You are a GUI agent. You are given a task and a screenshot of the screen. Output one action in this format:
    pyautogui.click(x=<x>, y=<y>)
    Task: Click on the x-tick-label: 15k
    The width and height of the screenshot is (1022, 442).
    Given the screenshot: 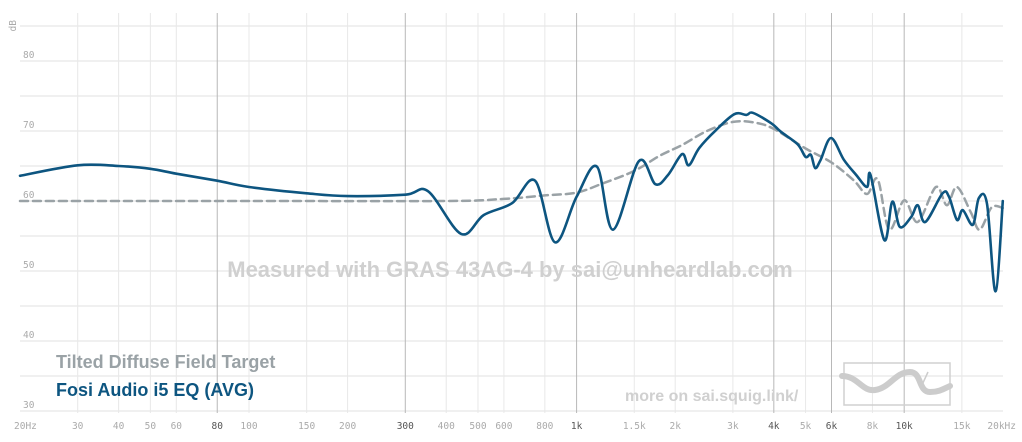 What is the action you would take?
    pyautogui.click(x=961, y=426)
    